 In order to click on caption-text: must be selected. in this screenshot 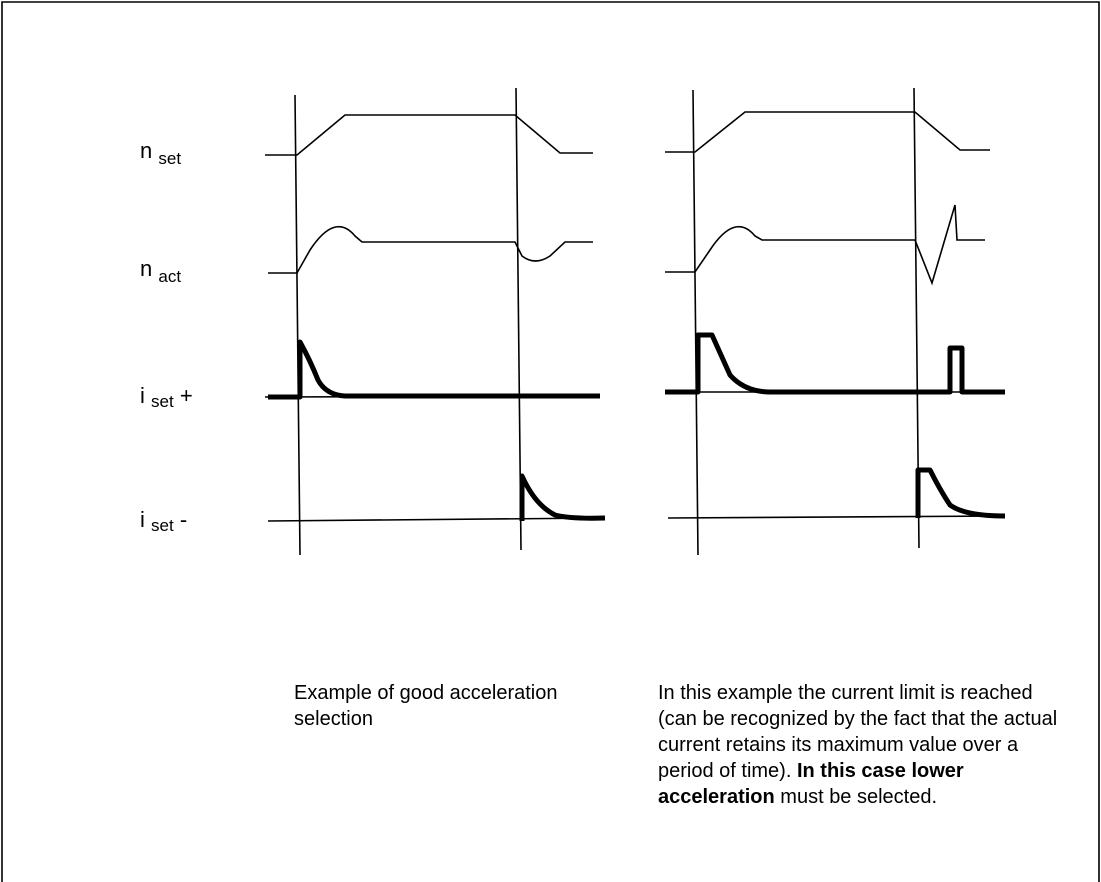, I will do `click(856, 797)`.